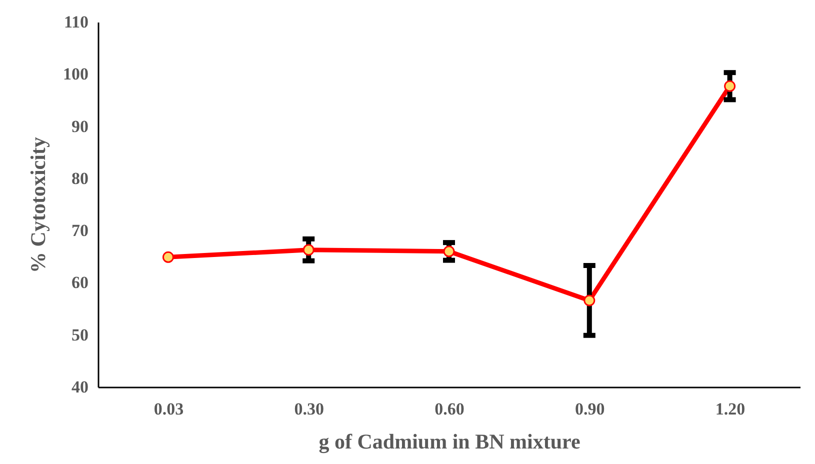 The image size is (815, 464). Describe the element at coordinates (80, 387) in the screenshot. I see `y-tick-label: 40` at that location.